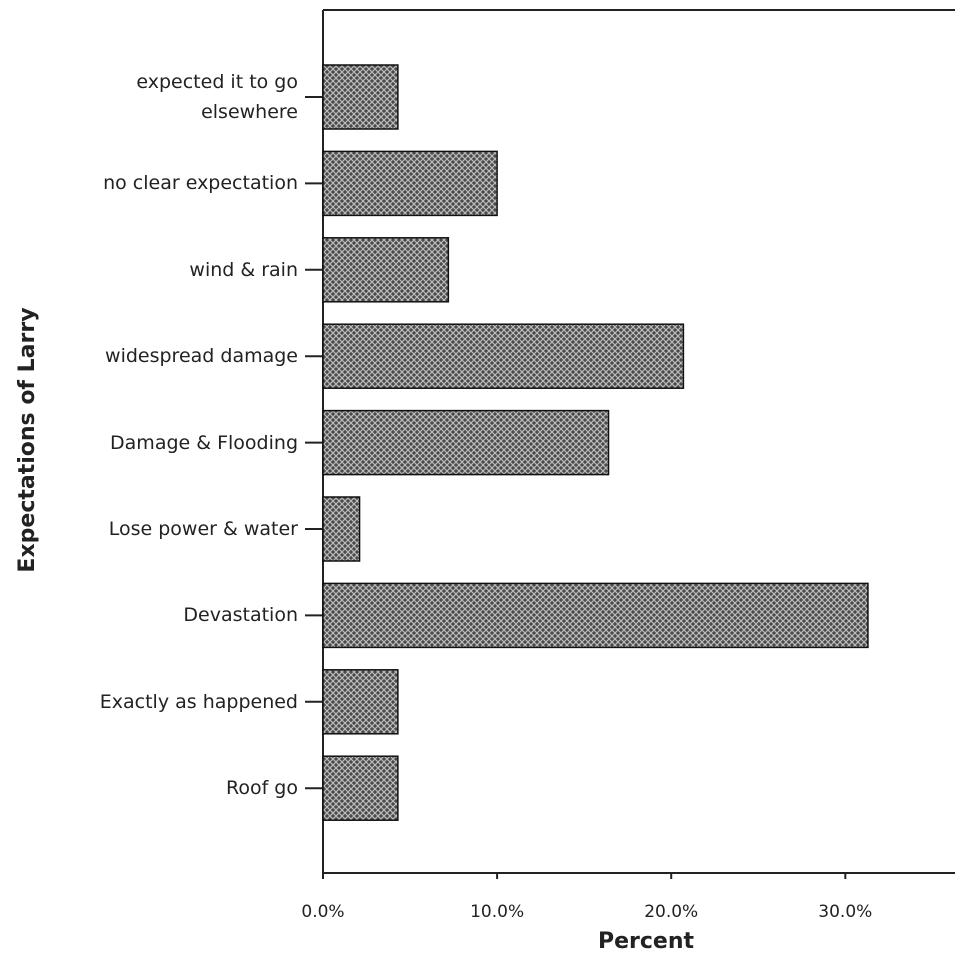  I want to click on y-tick-label: Damage & Flooding, so click(204, 442).